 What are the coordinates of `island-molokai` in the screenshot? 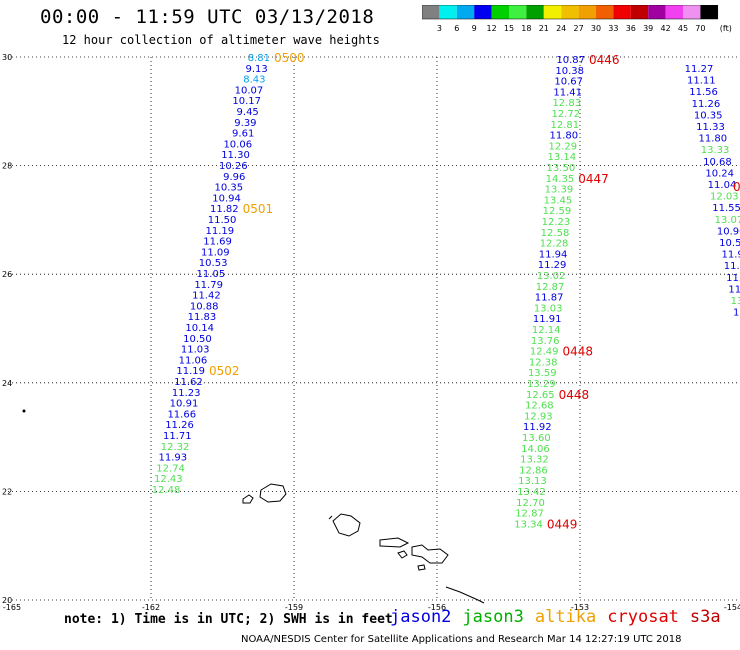 It's located at (394, 542).